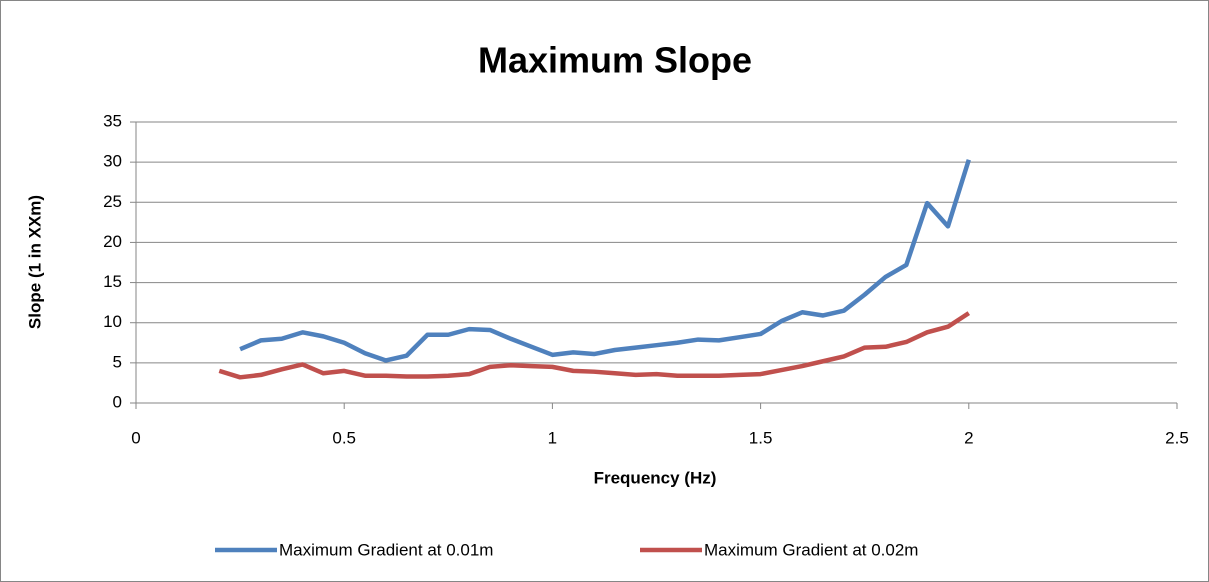 Image resolution: width=1209 pixels, height=582 pixels. I want to click on series-line, so click(594, 345).